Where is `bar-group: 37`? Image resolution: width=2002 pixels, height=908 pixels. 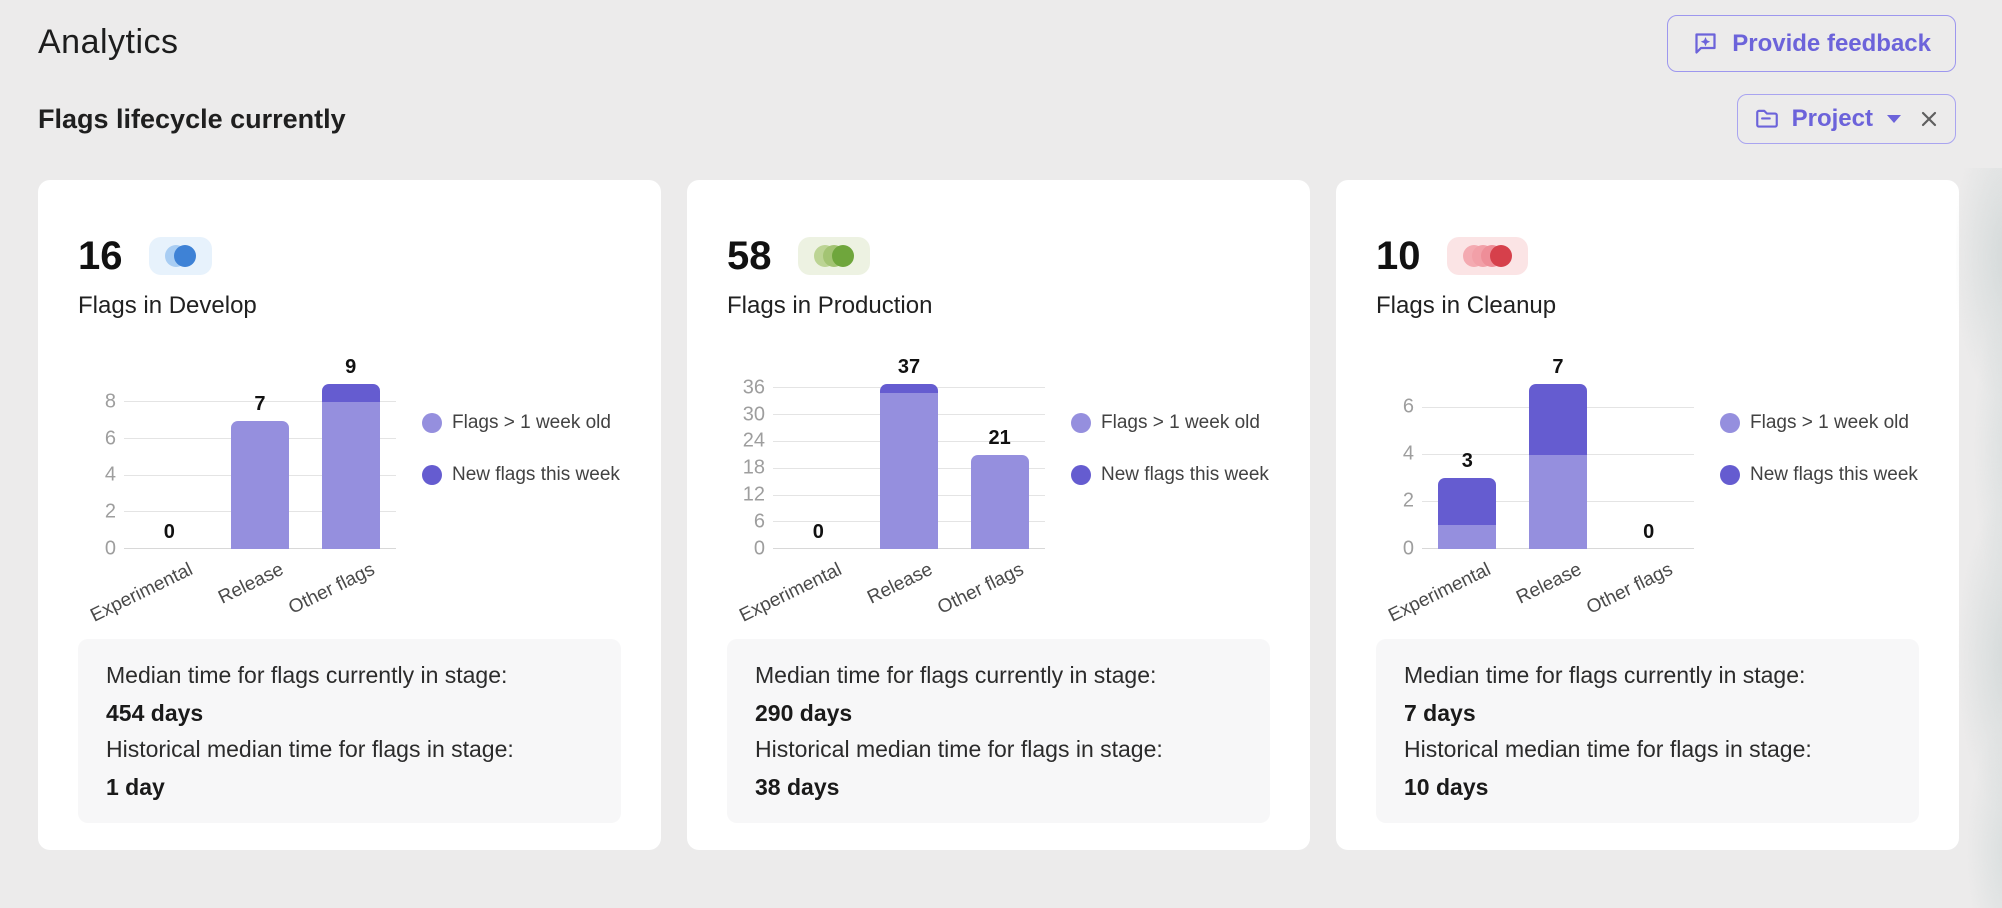 bar-group: 37 is located at coordinates (908, 452).